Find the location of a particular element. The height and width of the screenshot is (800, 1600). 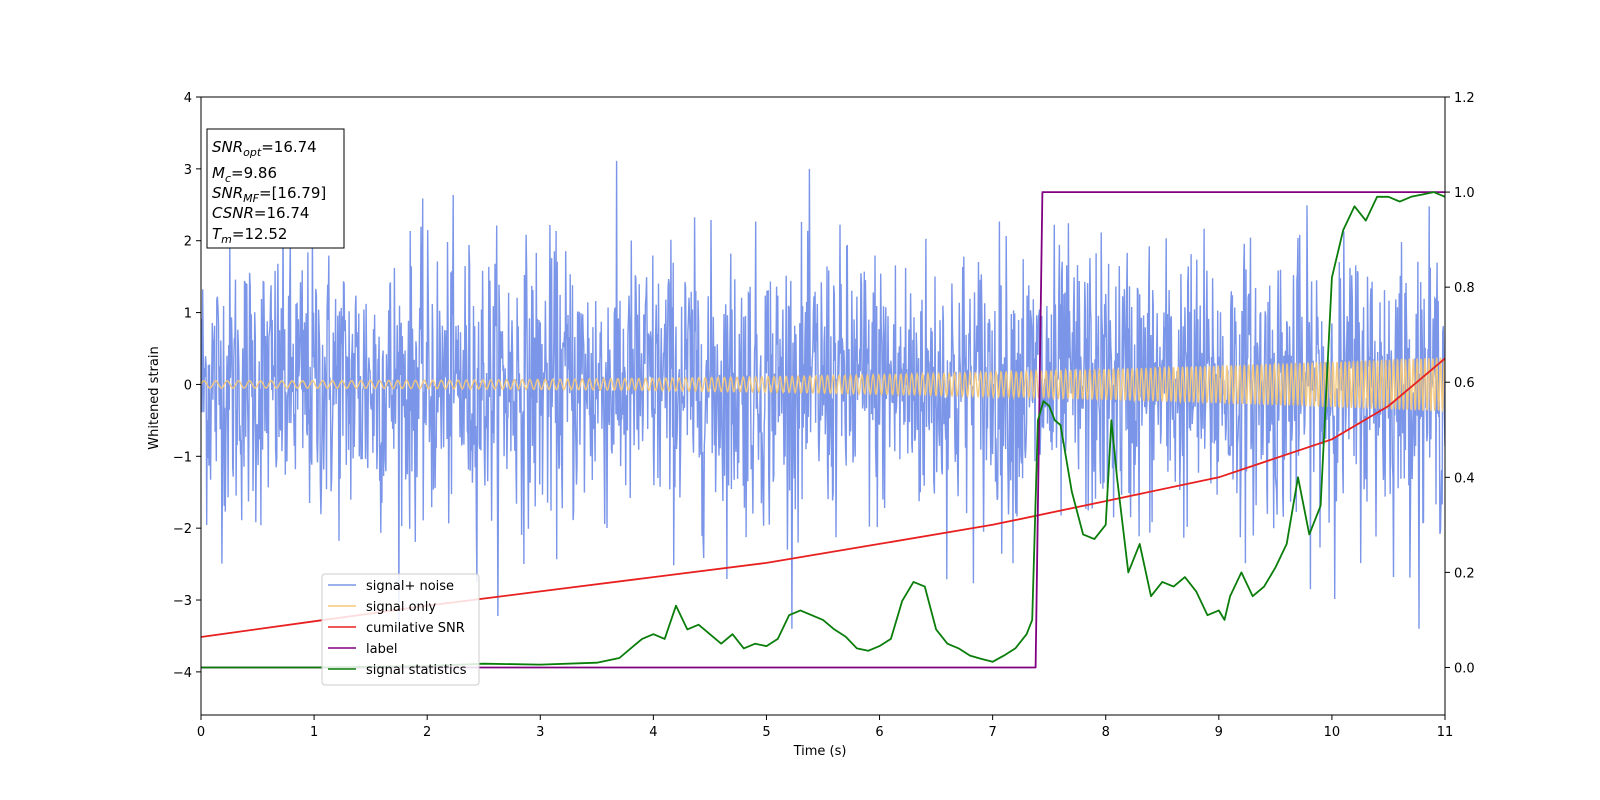

mc-annotation: Mc=9.86 is located at coordinates (244, 174).